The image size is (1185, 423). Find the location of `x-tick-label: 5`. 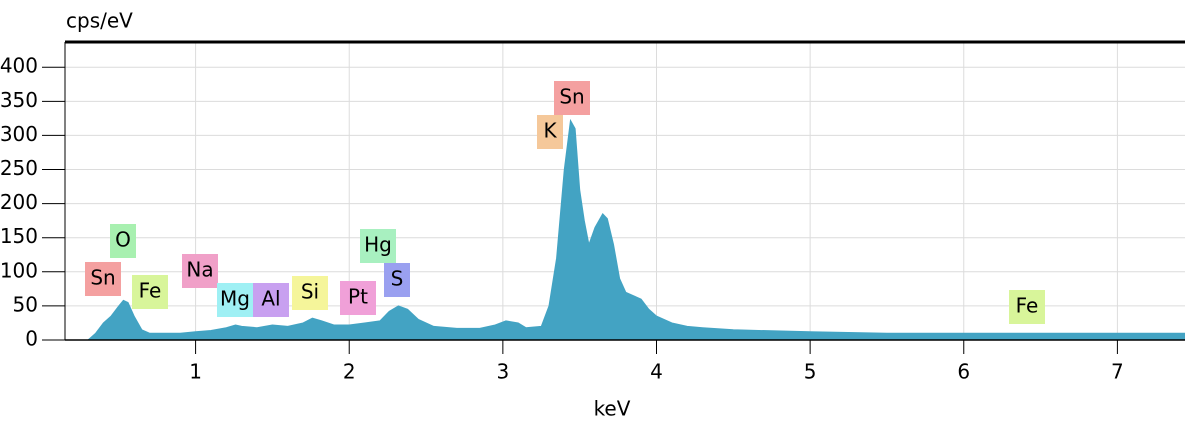

x-tick-label: 5 is located at coordinates (810, 372).